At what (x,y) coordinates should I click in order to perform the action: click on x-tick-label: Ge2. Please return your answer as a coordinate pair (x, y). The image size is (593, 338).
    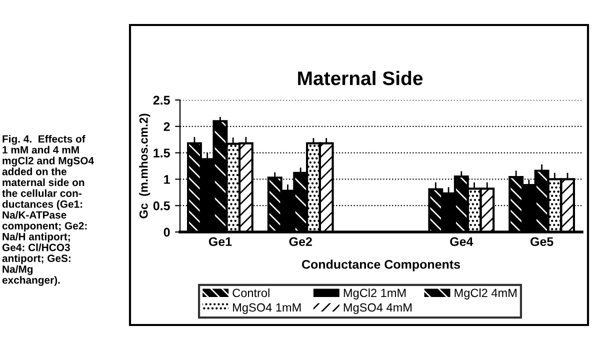
    Looking at the image, I should click on (300, 241).